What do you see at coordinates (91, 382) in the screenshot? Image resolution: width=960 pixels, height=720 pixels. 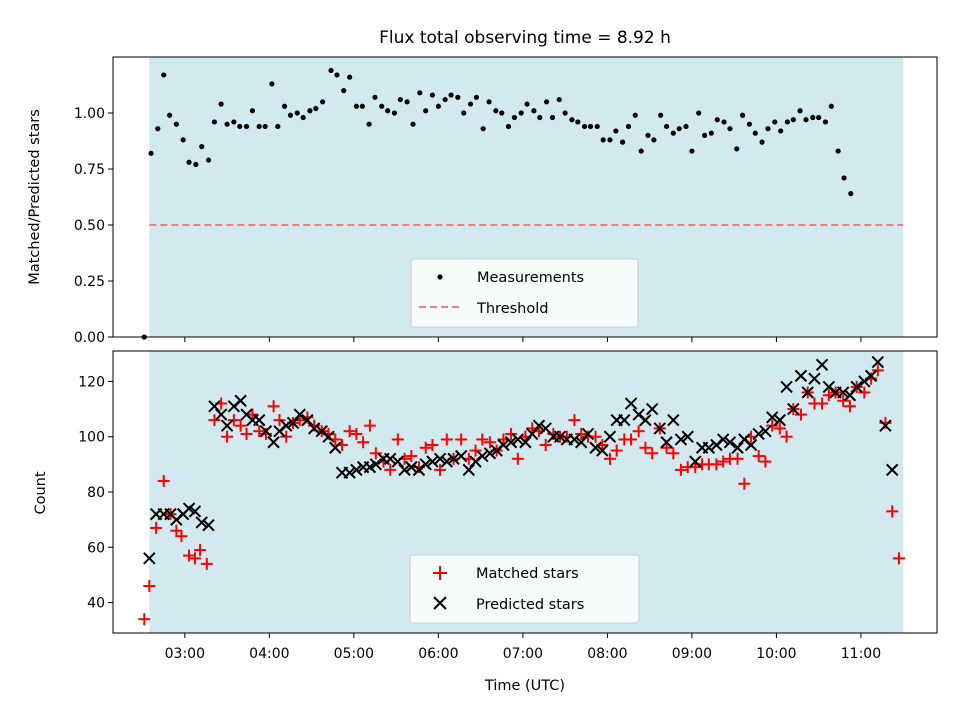 I see `y-tick-label: 120` at bounding box center [91, 382].